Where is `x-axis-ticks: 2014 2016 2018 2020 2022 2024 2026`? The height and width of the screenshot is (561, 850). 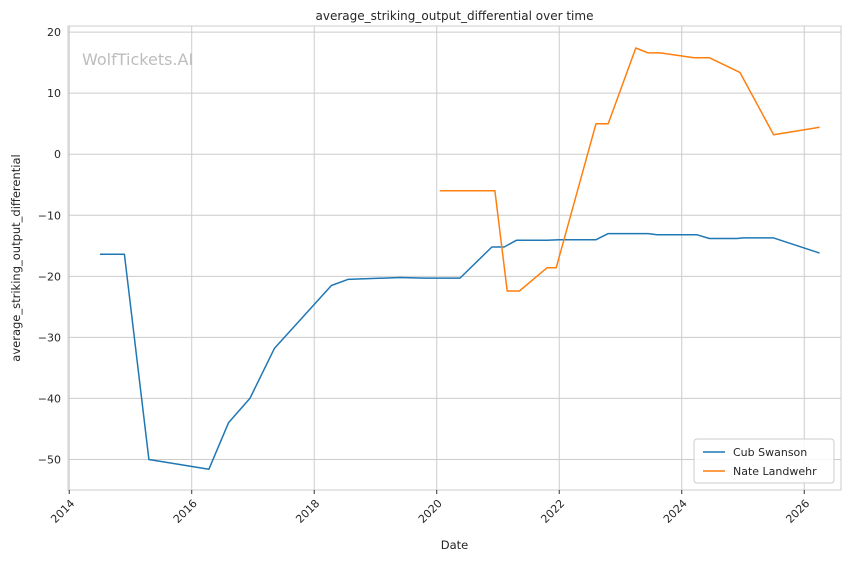 x-axis-ticks: 2014 2016 2018 2020 2022 2024 2026 is located at coordinates (430, 508).